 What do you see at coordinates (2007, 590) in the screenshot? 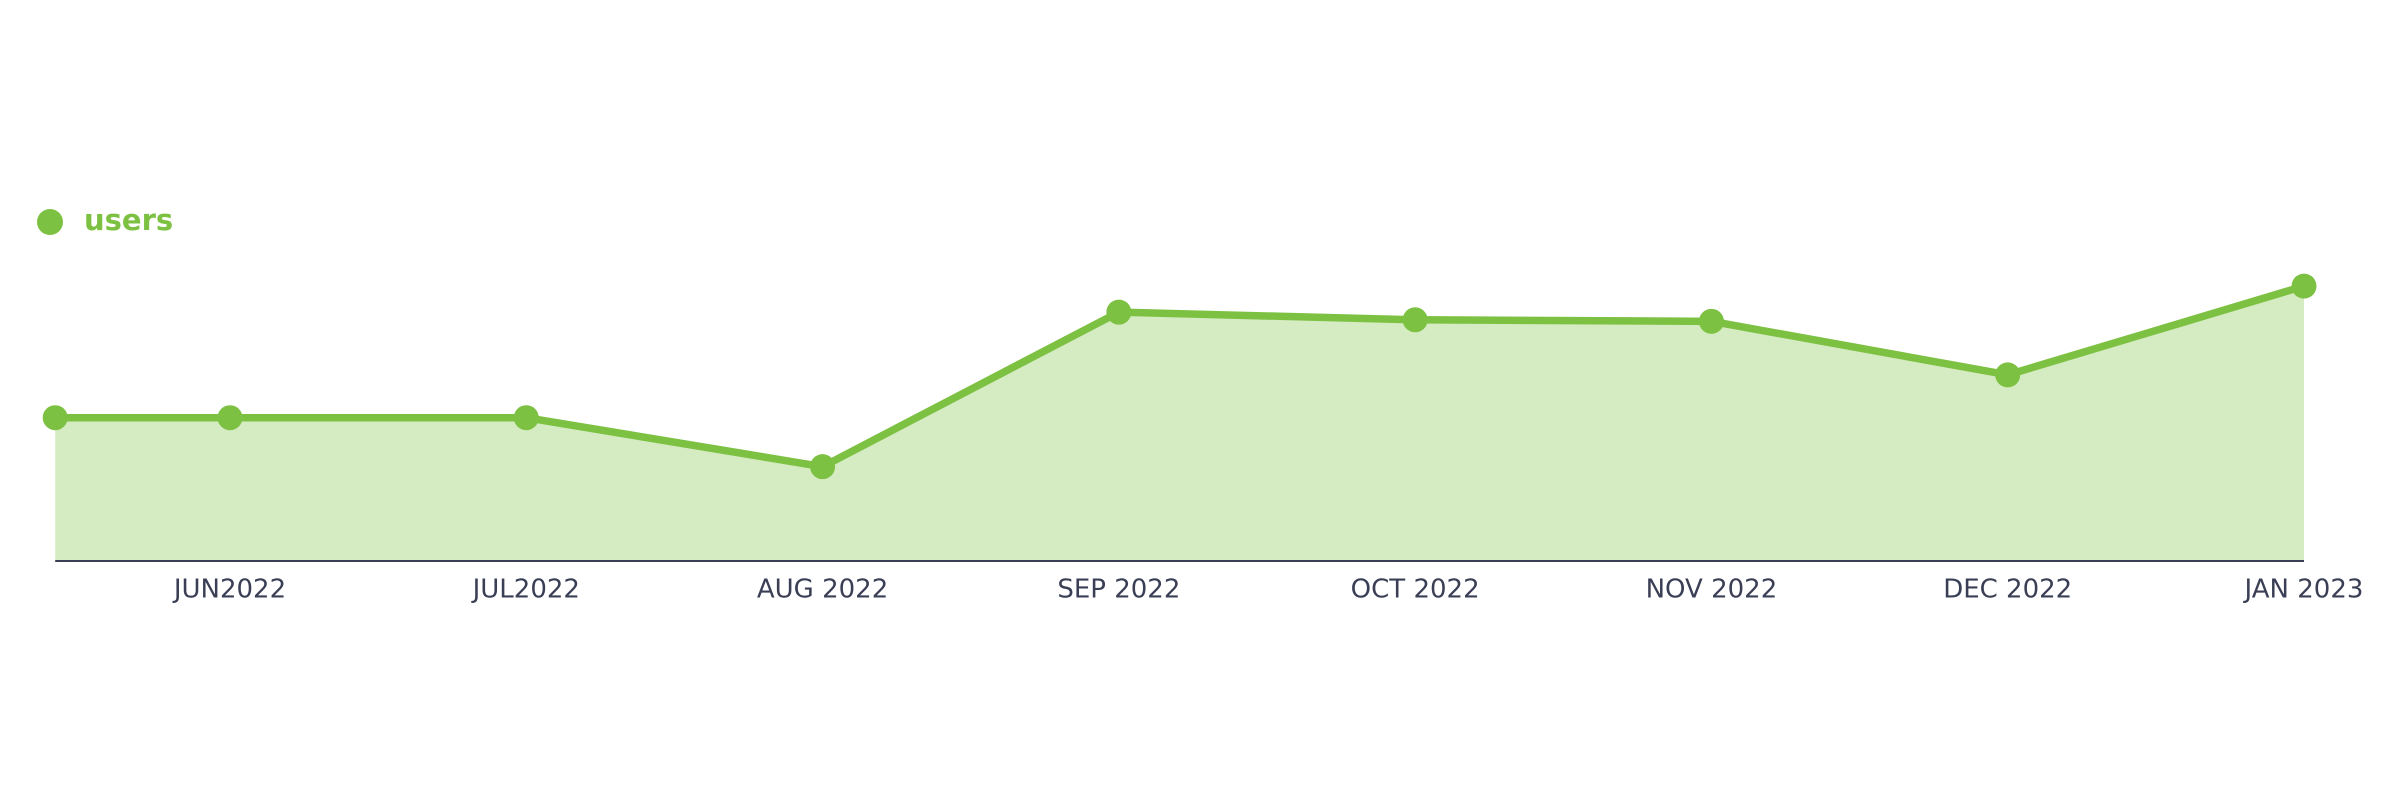
I see `x-tick-label: DEC 2022` at bounding box center [2007, 590].